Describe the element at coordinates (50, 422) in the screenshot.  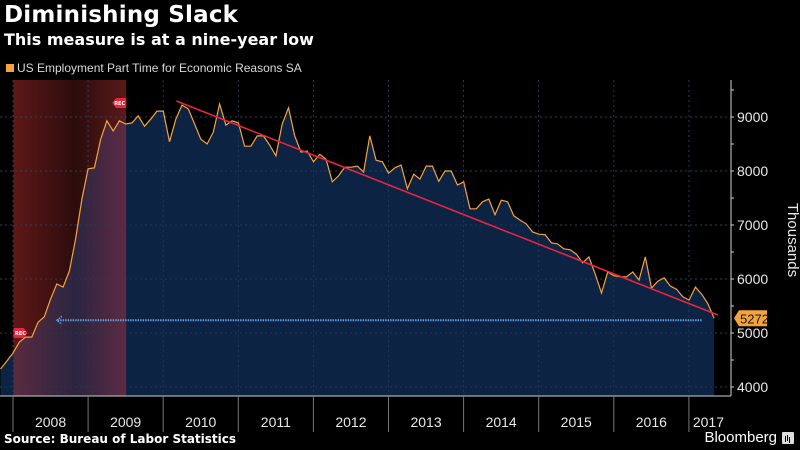
I see `x-tick-label: 2008` at that location.